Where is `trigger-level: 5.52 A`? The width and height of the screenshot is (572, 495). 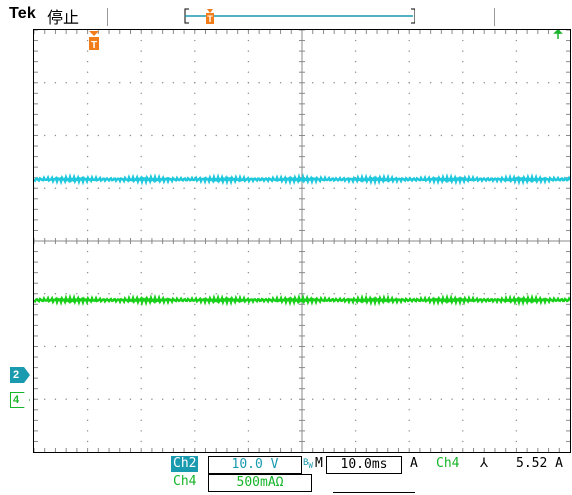
trigger-level: 5.52 A is located at coordinates (539, 463).